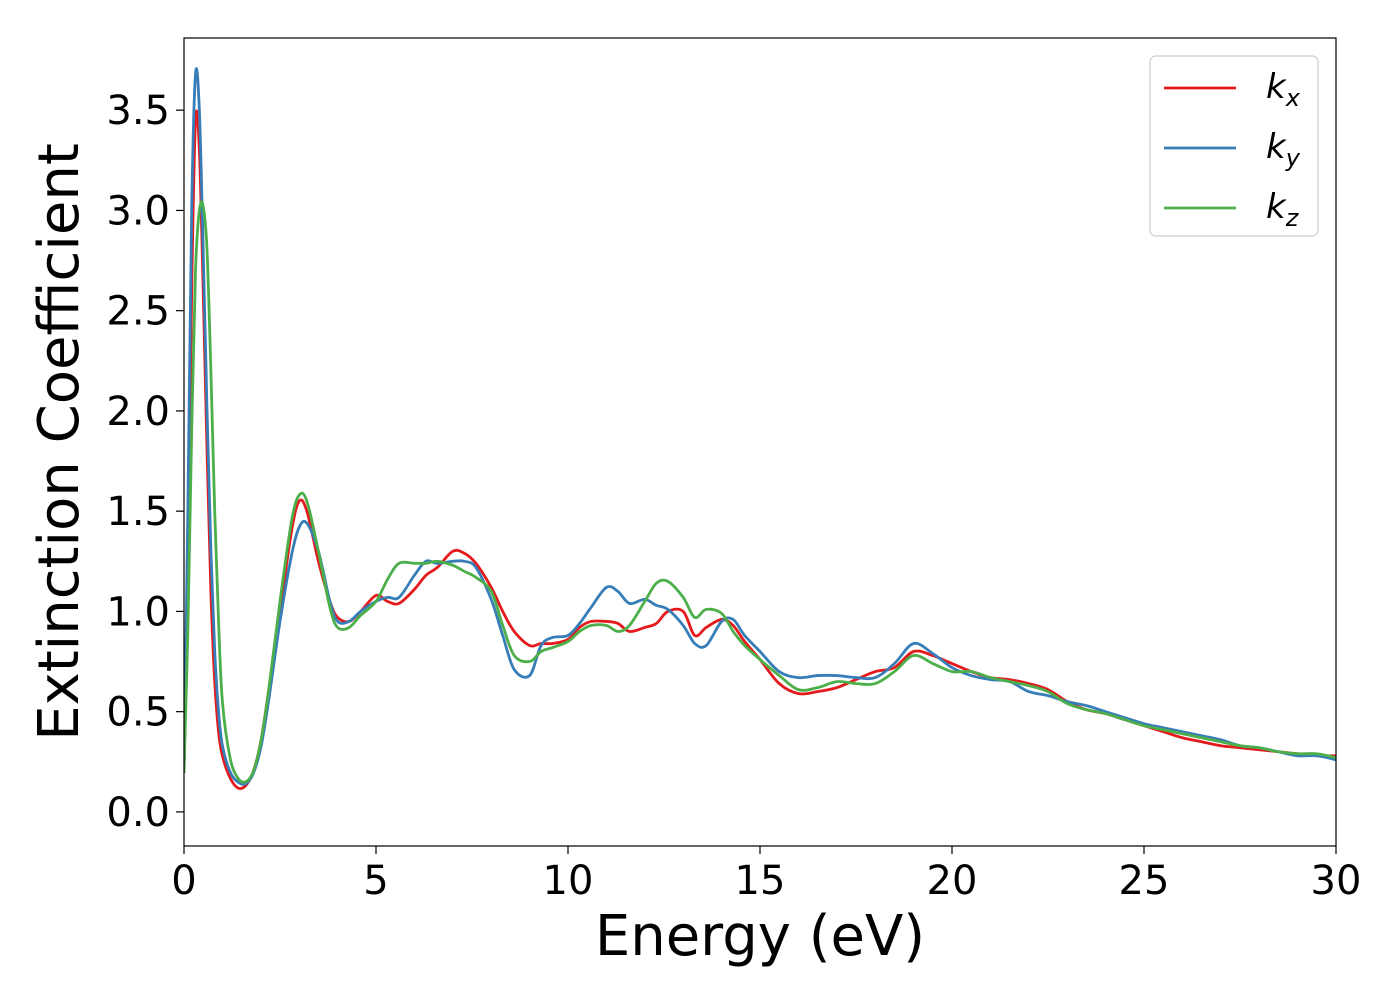 Image resolution: width=1400 pixels, height=1000 pixels. Describe the element at coordinates (138, 813) in the screenshot. I see `y-tick-label: 0.0` at that location.